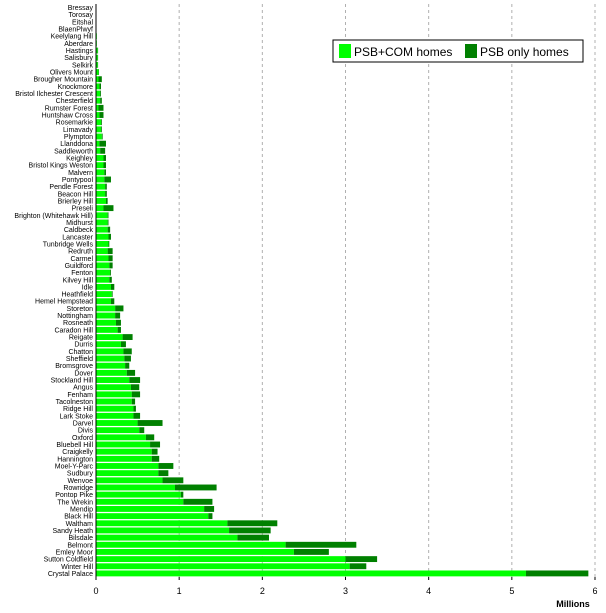 This screenshot has height=613, width=606. What do you see at coordinates (162, 523) in the screenshot?
I see `bar-waltham-psb-com` at bounding box center [162, 523].